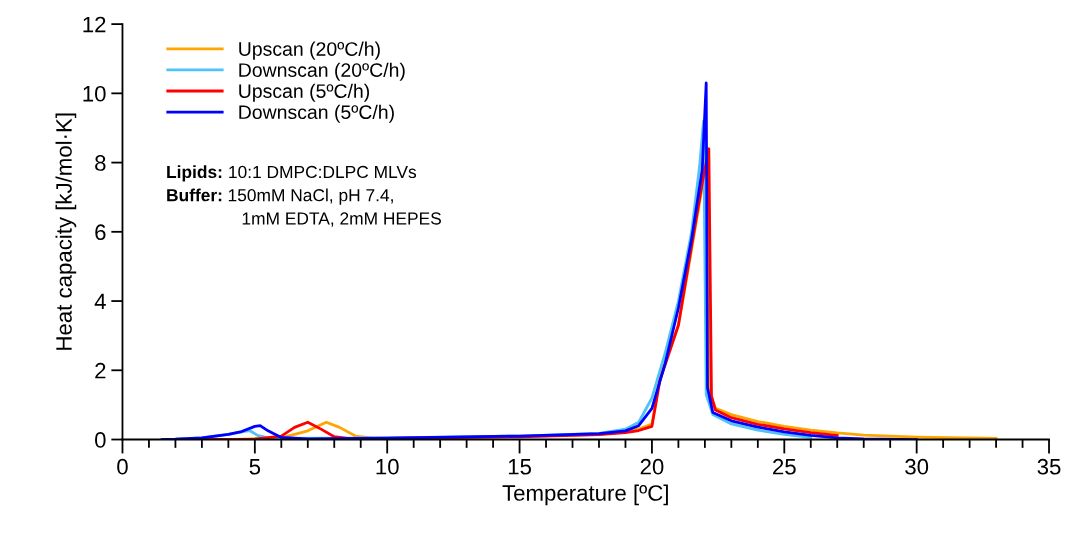  What do you see at coordinates (100, 440) in the screenshot?
I see `y-tick-label: 0` at bounding box center [100, 440].